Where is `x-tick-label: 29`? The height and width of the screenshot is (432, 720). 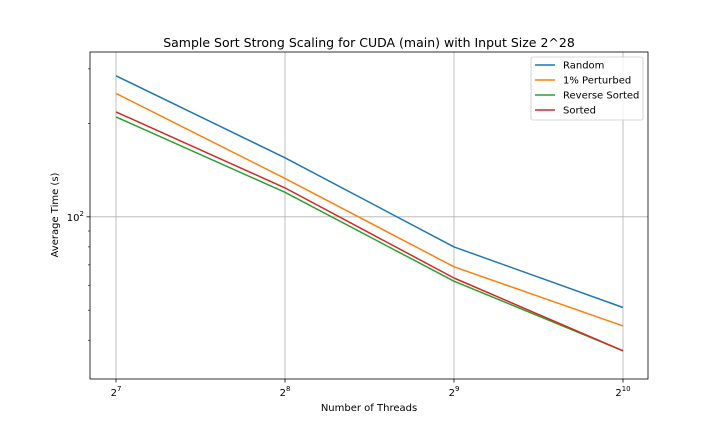 x-tick-label: 29 is located at coordinates (454, 392).